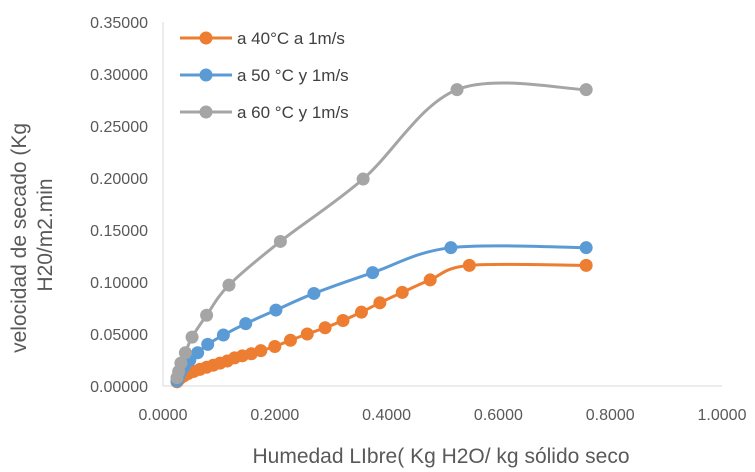  What do you see at coordinates (119, 23) in the screenshot?
I see `y-tick-label: 0.35000` at bounding box center [119, 23].